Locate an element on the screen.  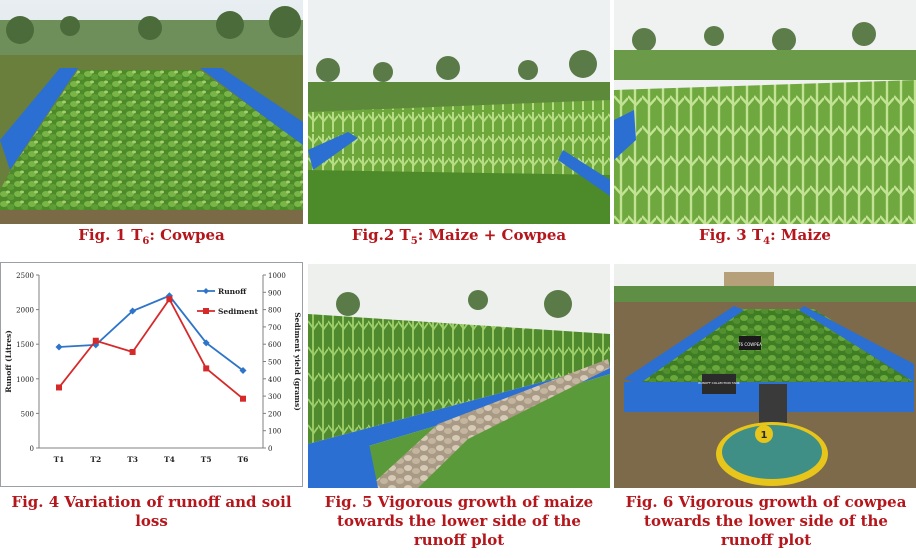
y2-tick-label: 100 is located at coordinates (274, 432).